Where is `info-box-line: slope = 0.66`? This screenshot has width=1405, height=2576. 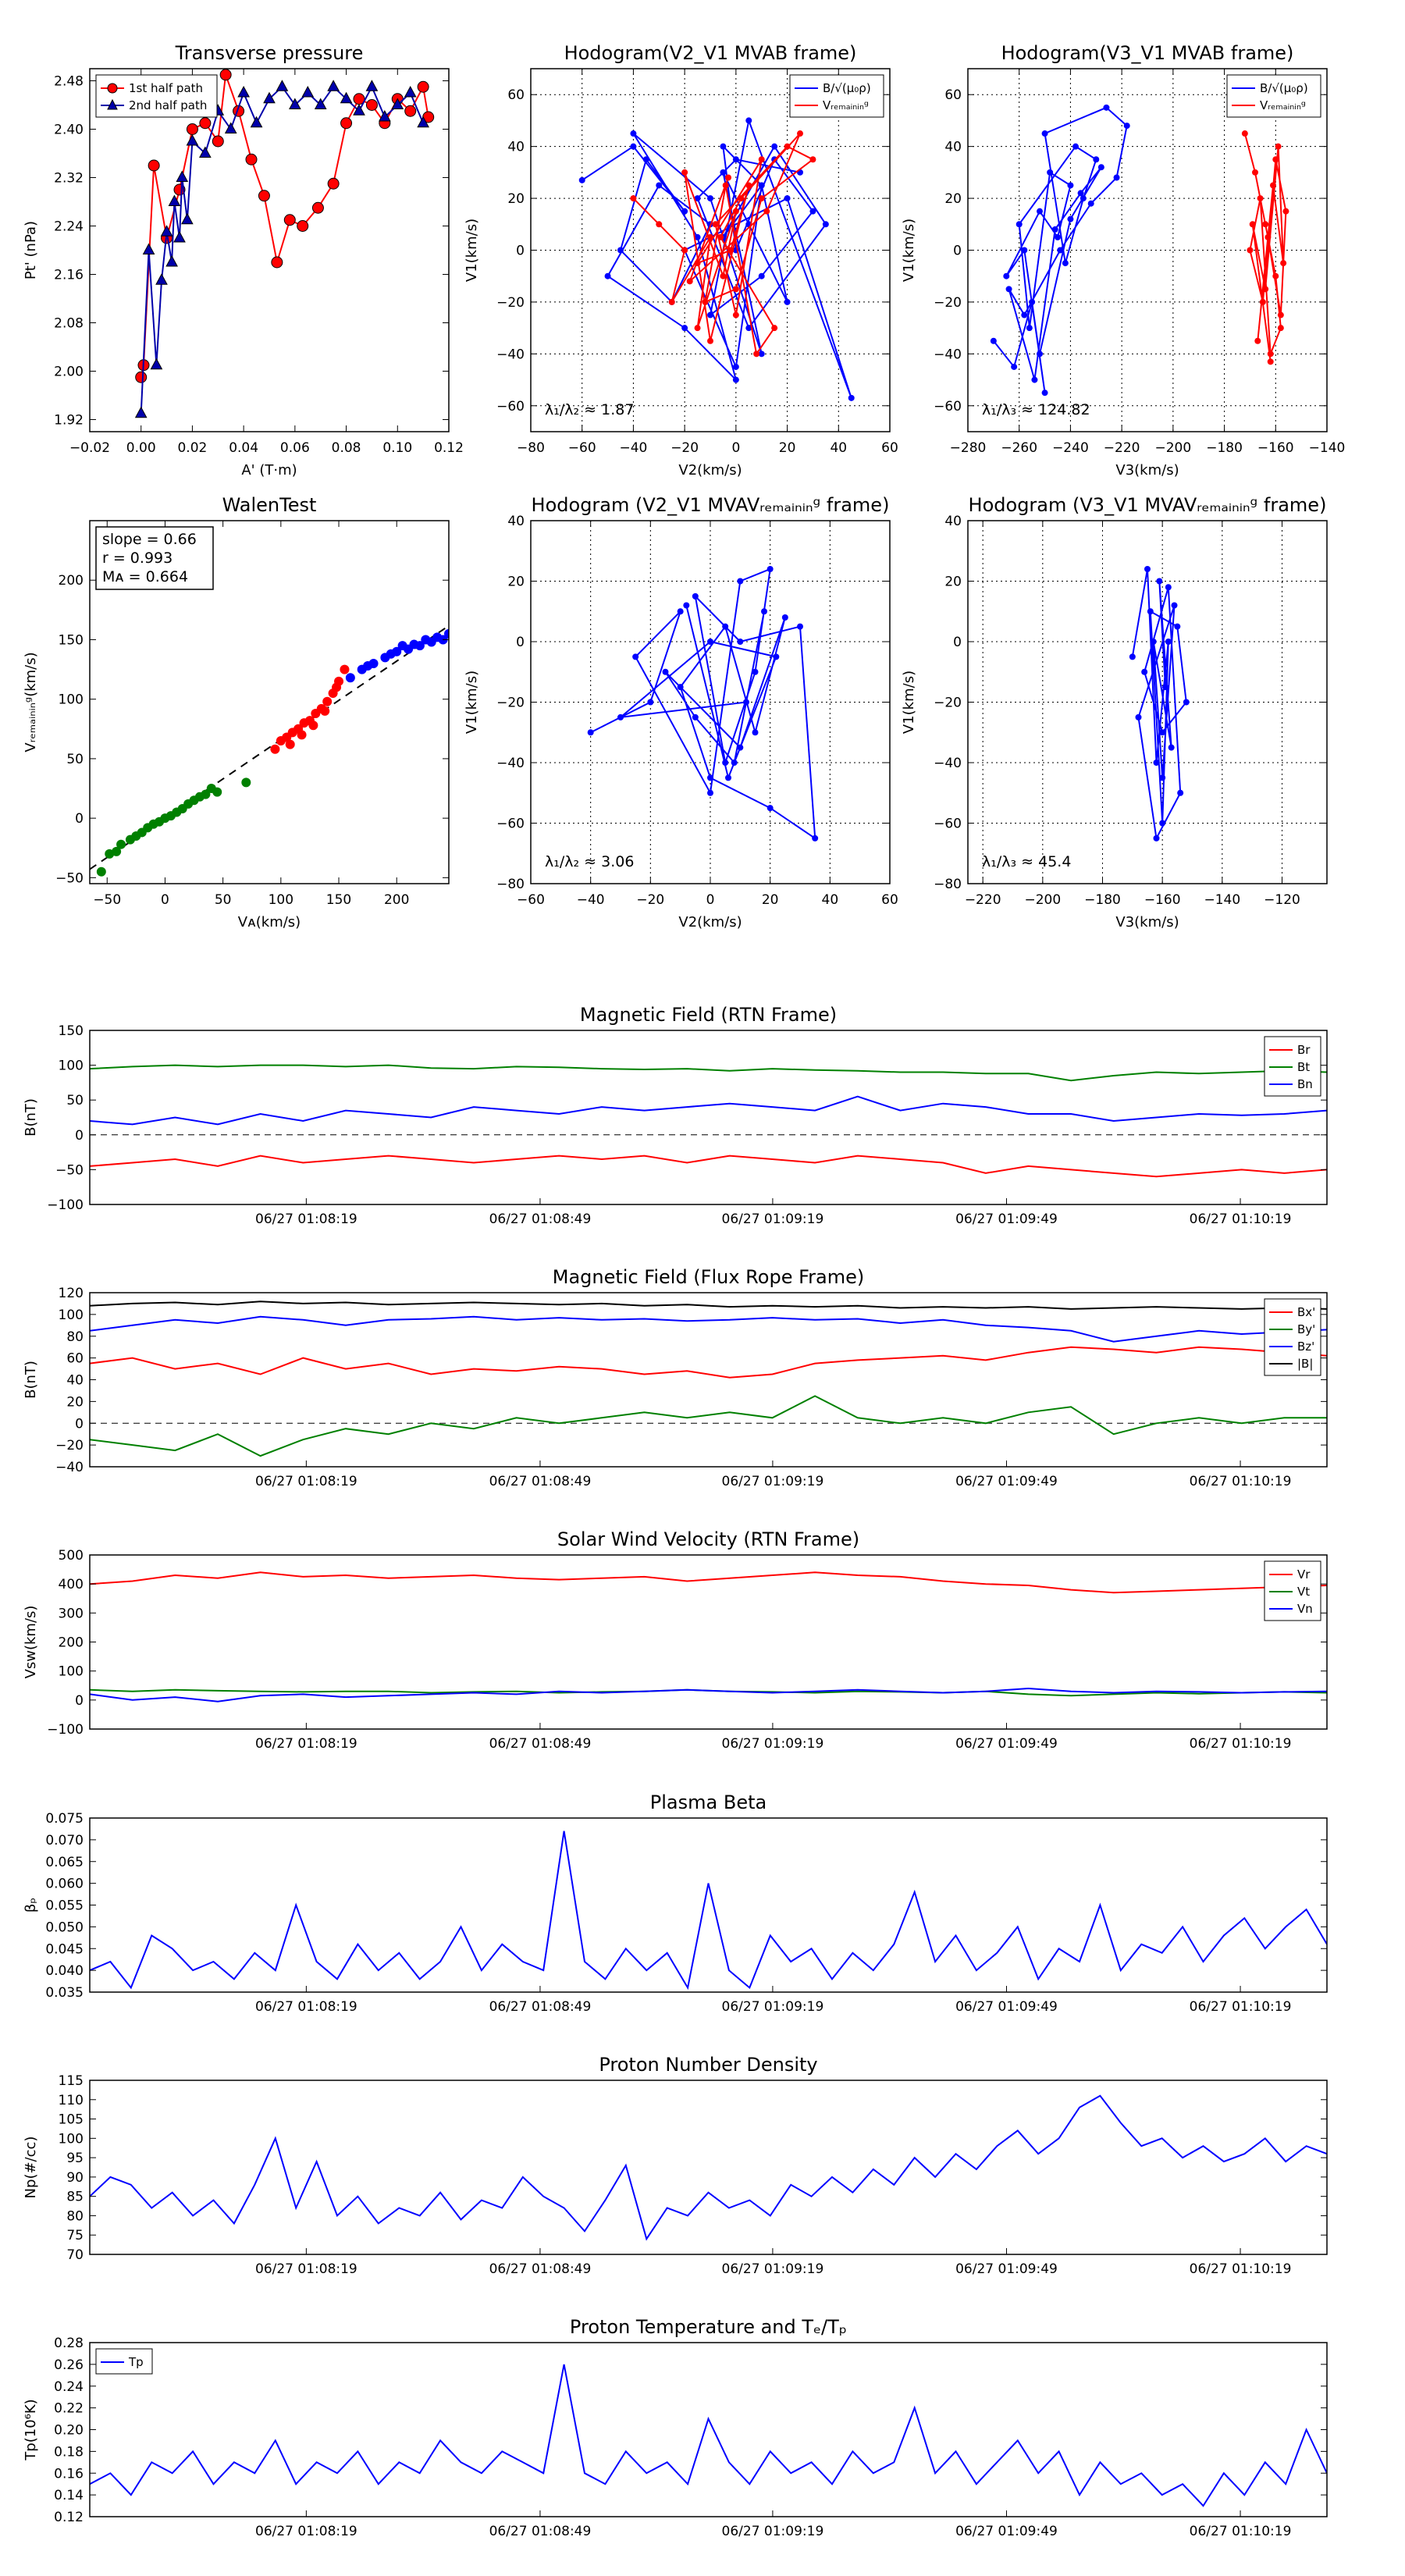
info-box-line: slope = 0.66 is located at coordinates (150, 539).